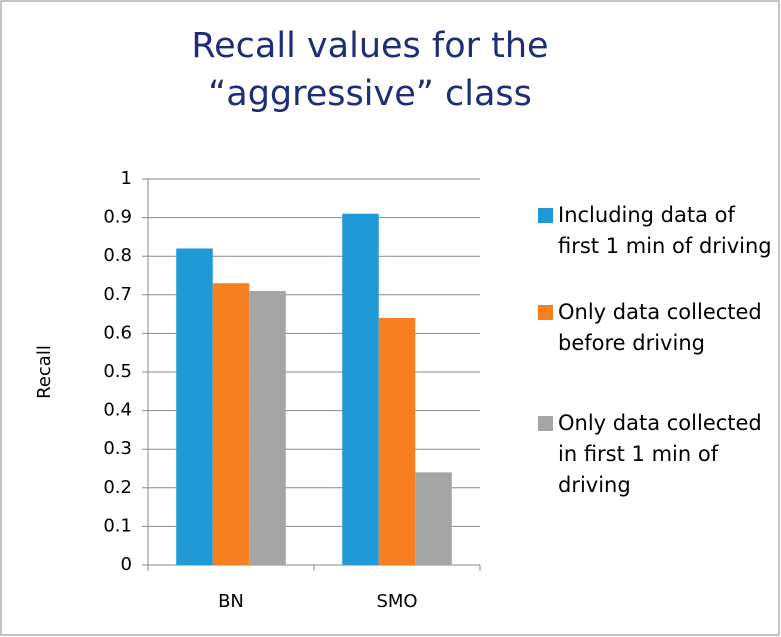 The image size is (781, 637). What do you see at coordinates (117, 448) in the screenshot?
I see `y-tick-label: 0.3` at bounding box center [117, 448].